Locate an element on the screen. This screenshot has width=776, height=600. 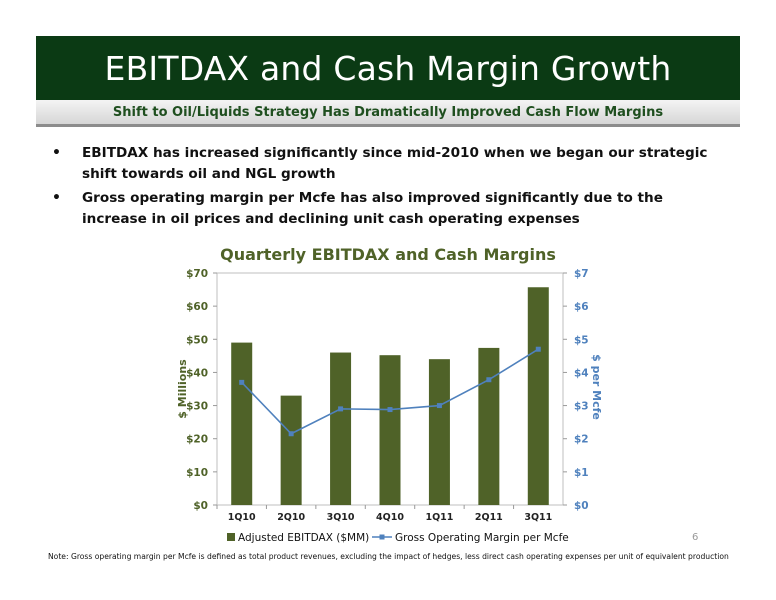
y2-tick-label: $0 is located at coordinates (581, 506).